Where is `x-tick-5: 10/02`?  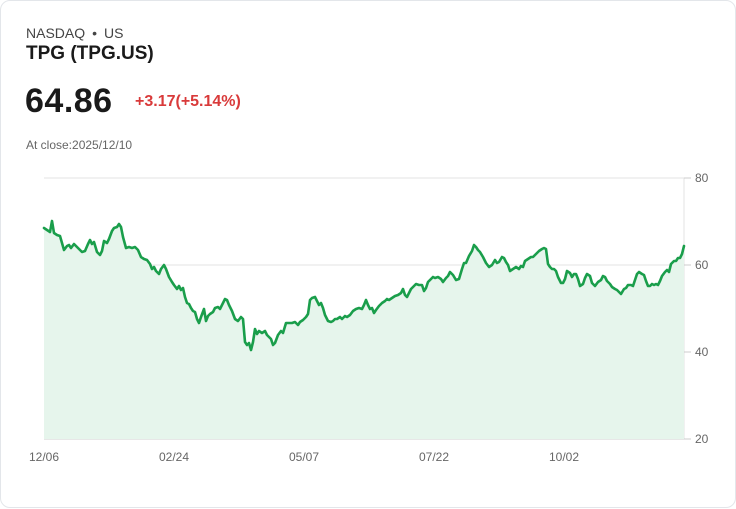
x-tick-5: 10/02 is located at coordinates (564, 457).